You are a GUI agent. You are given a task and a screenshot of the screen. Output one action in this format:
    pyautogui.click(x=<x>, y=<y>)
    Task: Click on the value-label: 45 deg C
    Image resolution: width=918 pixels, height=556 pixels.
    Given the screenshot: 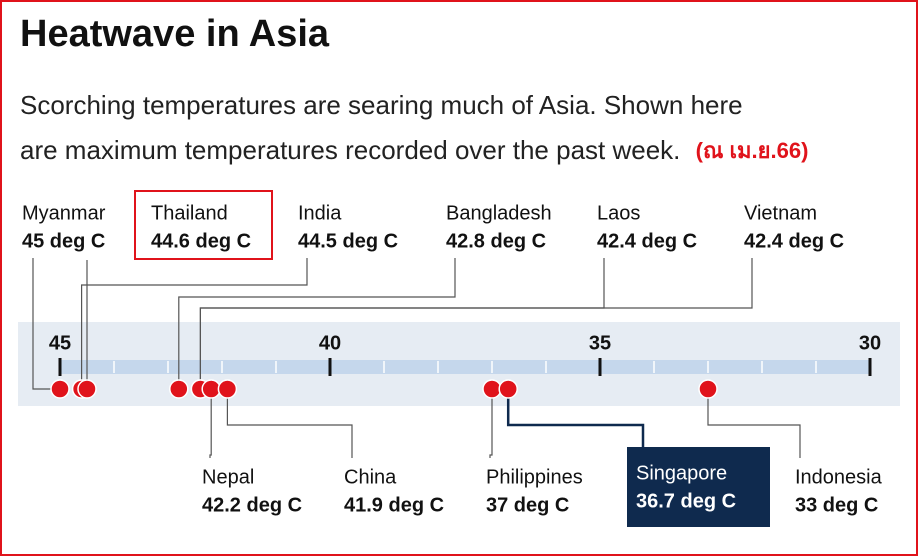 What is the action you would take?
    pyautogui.click(x=63, y=241)
    